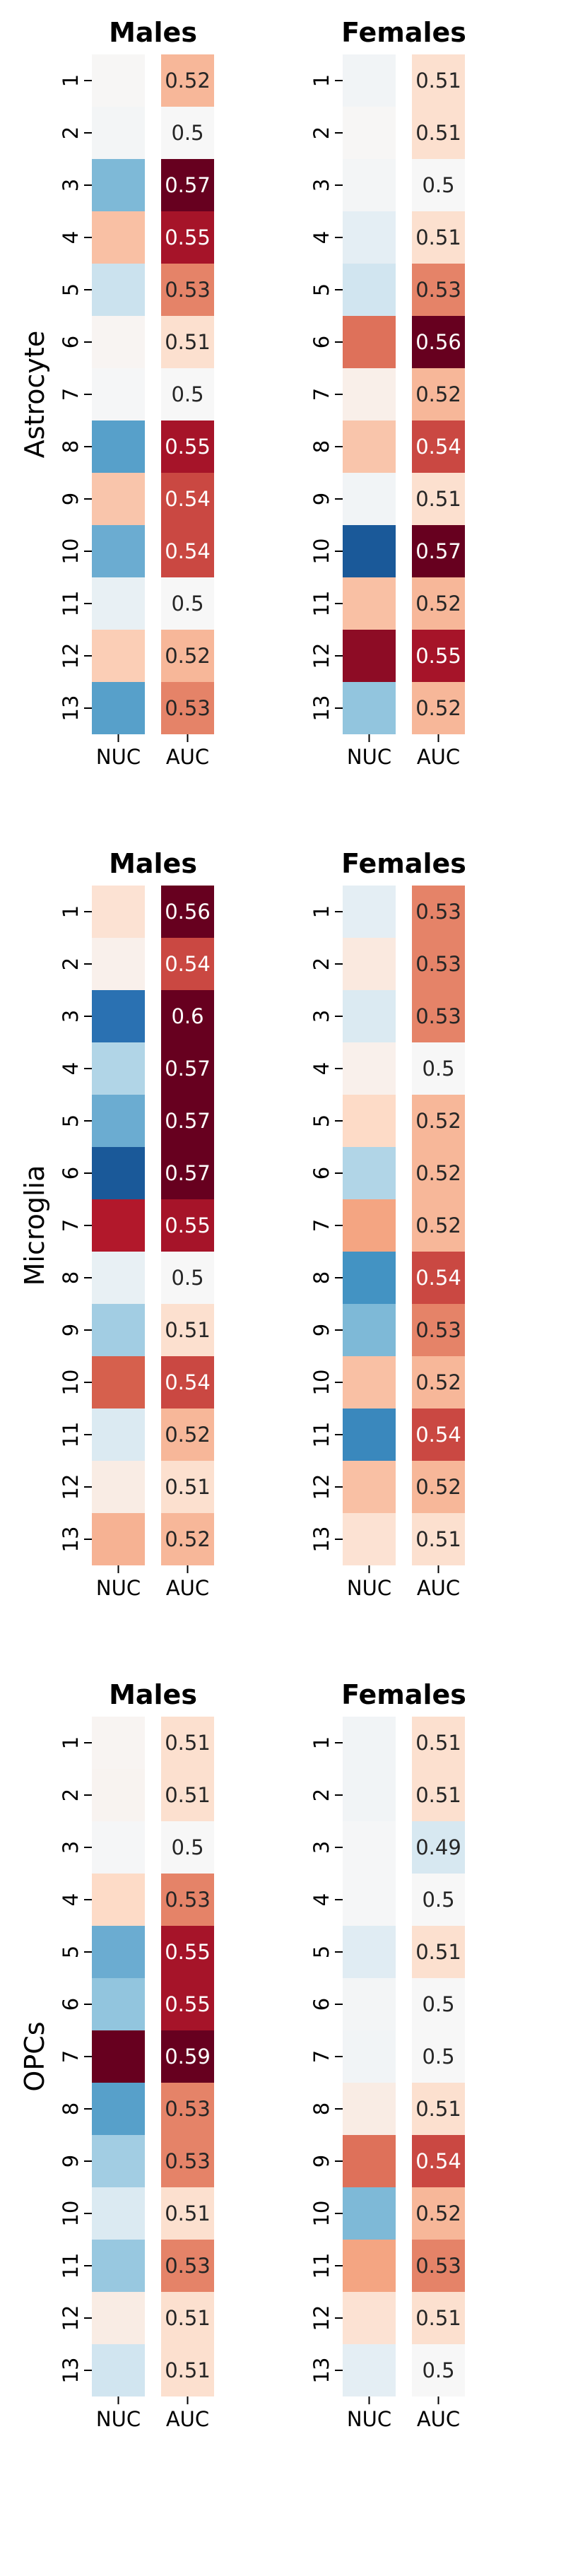  I want to click on y-tick-label: 12, so click(321, 1487).